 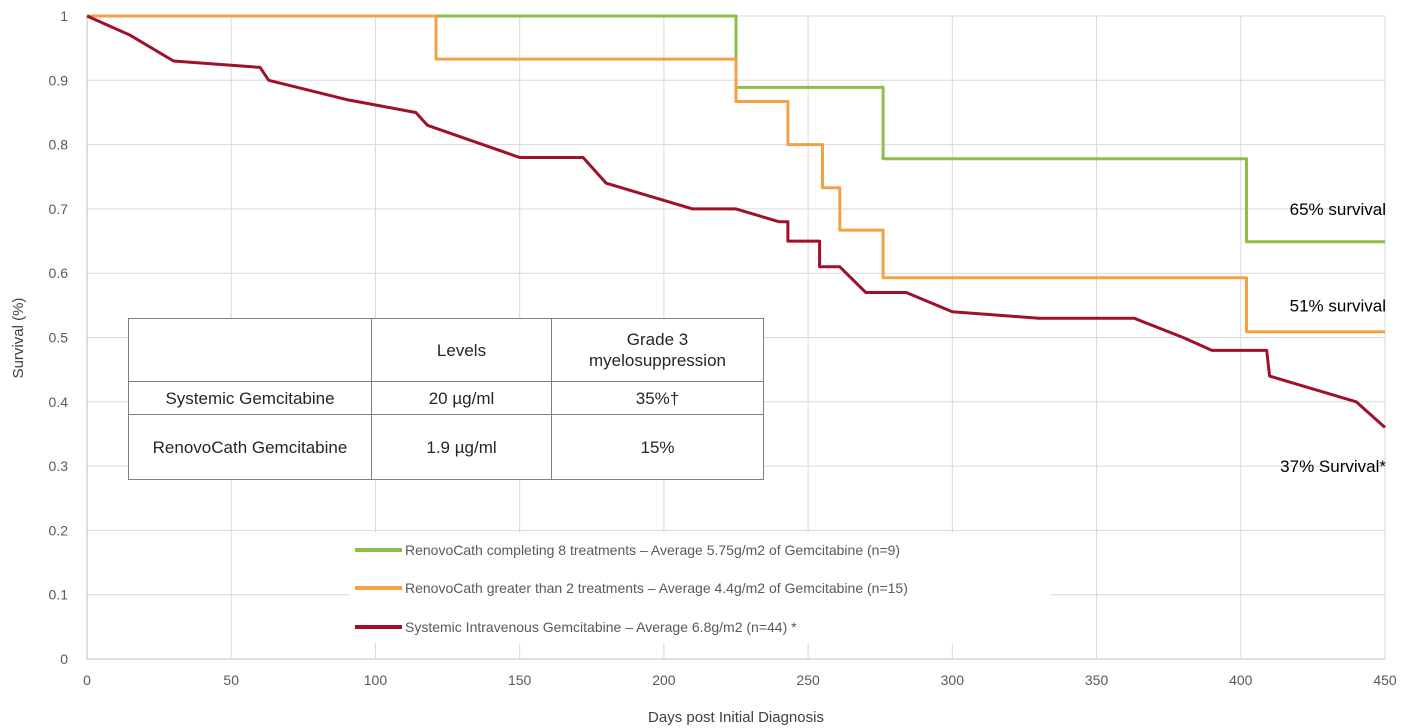 What do you see at coordinates (1338, 209) in the screenshot?
I see `survival-annotation: 65% survival` at bounding box center [1338, 209].